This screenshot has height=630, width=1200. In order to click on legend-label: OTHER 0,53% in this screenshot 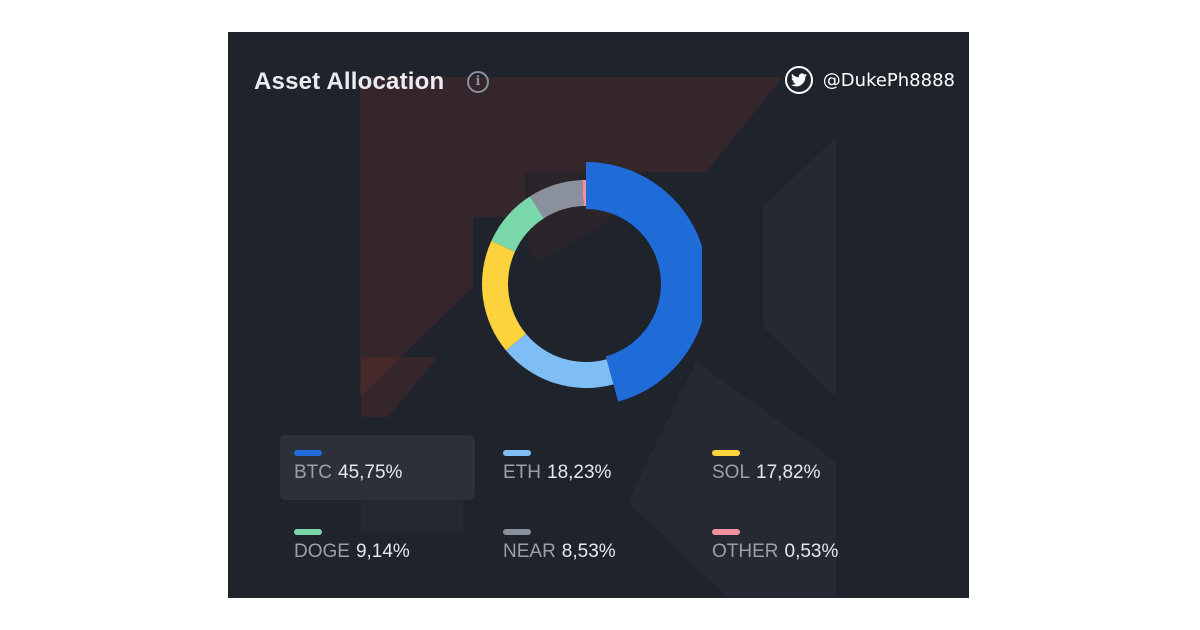, I will do `click(775, 552)`.